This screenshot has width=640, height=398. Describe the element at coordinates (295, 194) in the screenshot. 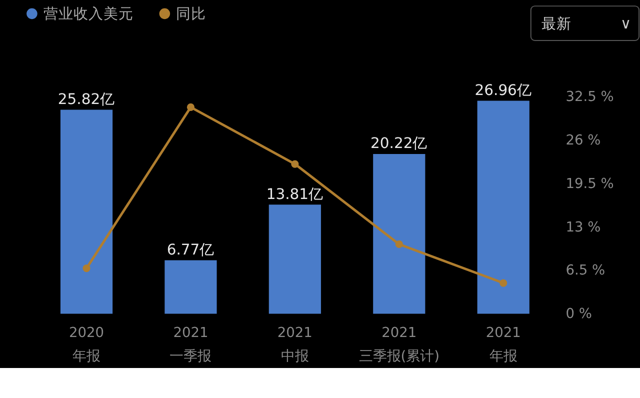

I see `data-label: 13.81亿` at that location.